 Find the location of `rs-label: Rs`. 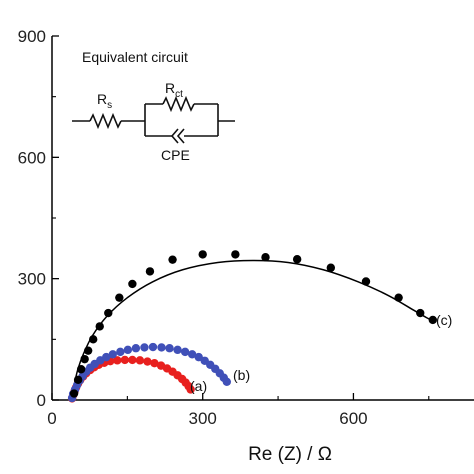

rs-label: Rs is located at coordinates (104, 101).